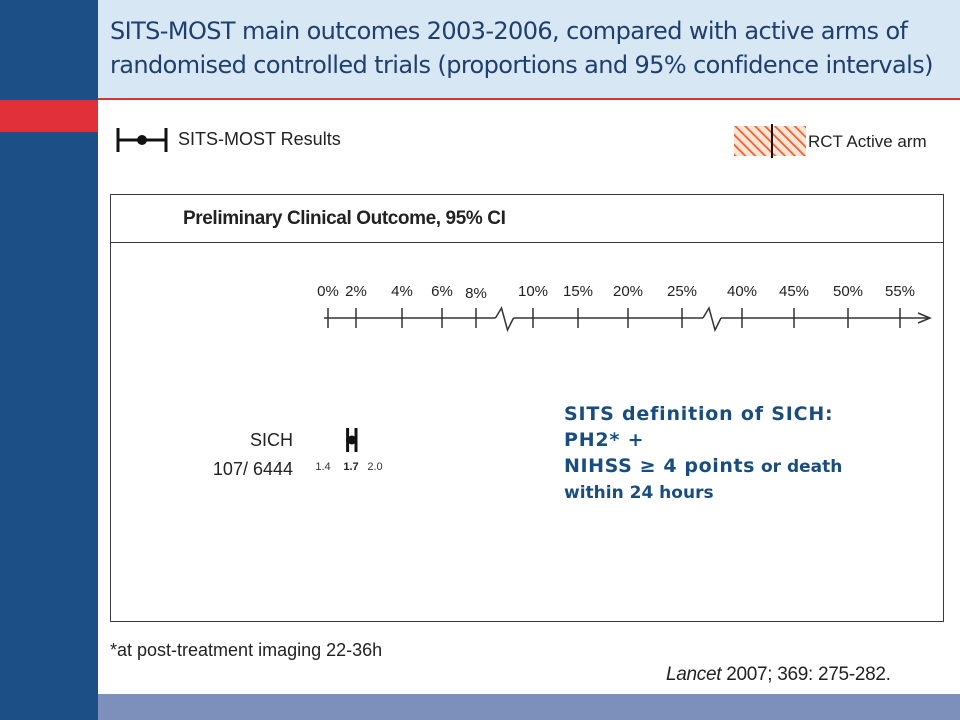  Describe the element at coordinates (799, 467) in the screenshot. I see `definition-line-3-small: or death` at that location.